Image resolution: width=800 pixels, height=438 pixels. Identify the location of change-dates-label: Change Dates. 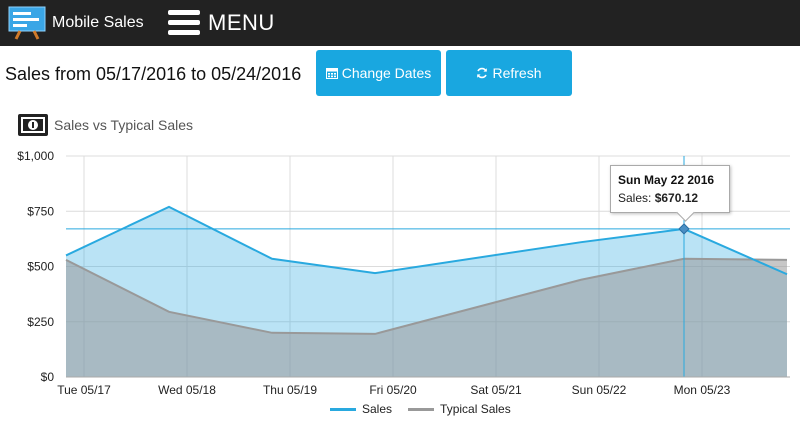
(386, 73).